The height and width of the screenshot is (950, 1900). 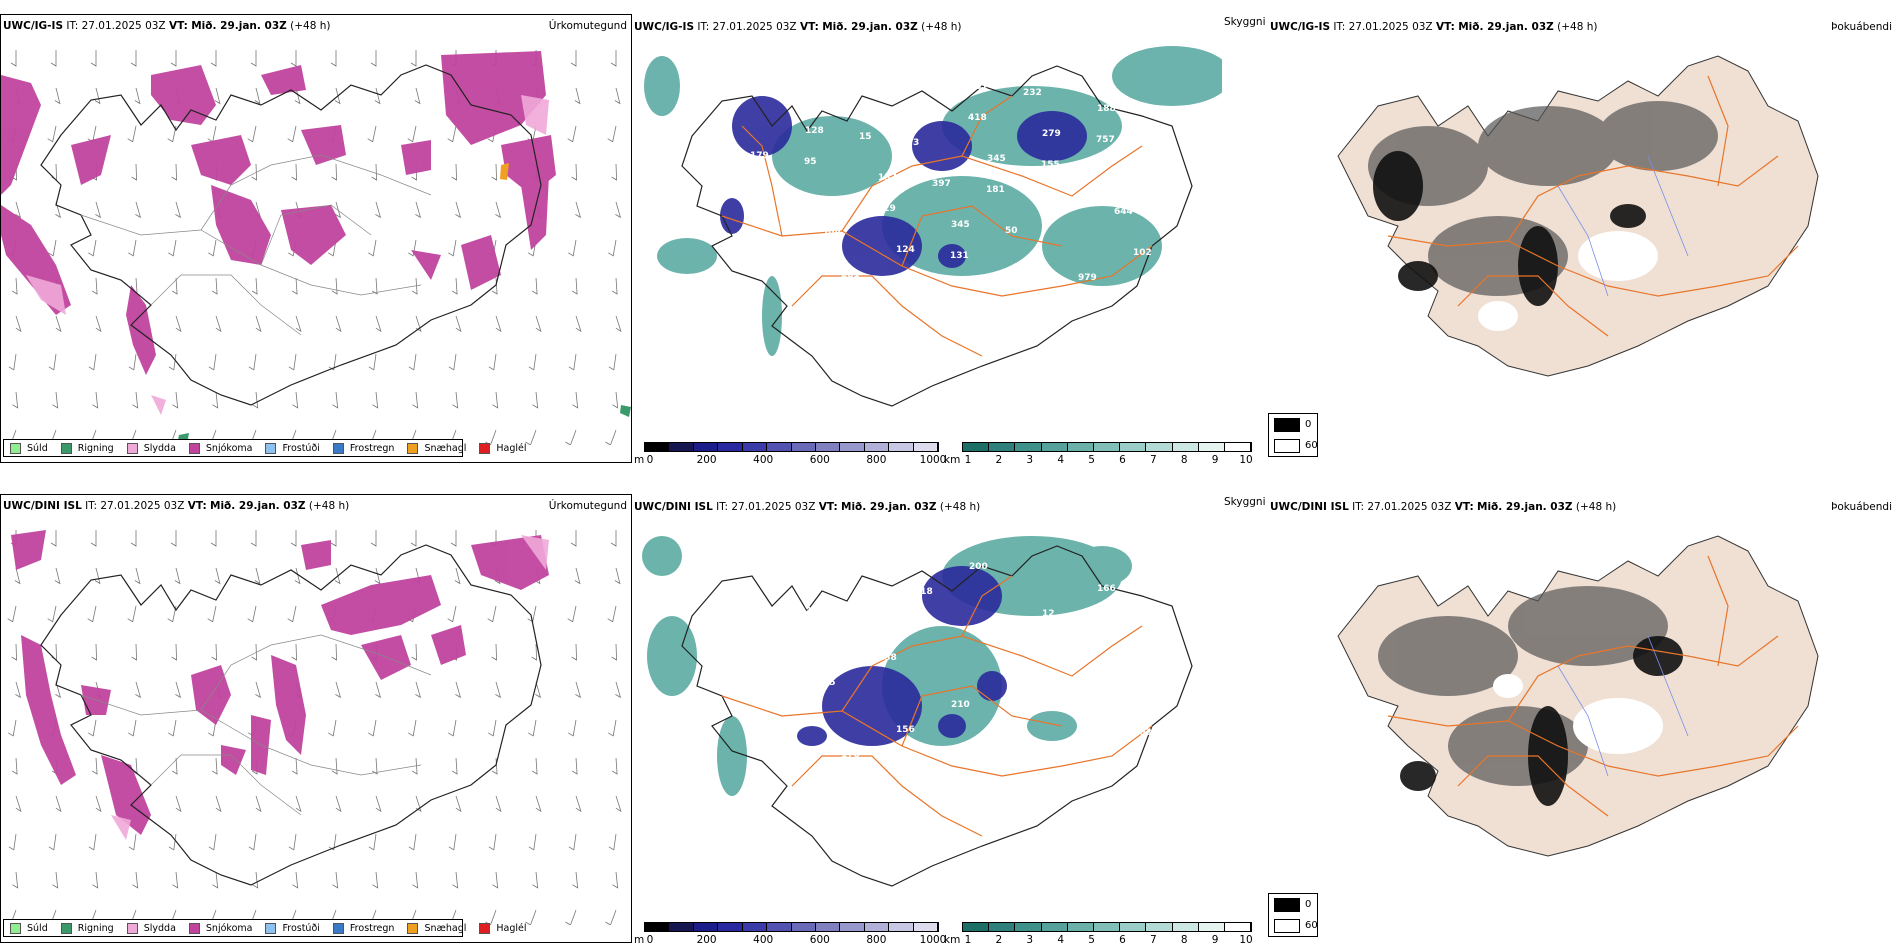 I want to click on station-label: 185, so click(x=1124, y=661).